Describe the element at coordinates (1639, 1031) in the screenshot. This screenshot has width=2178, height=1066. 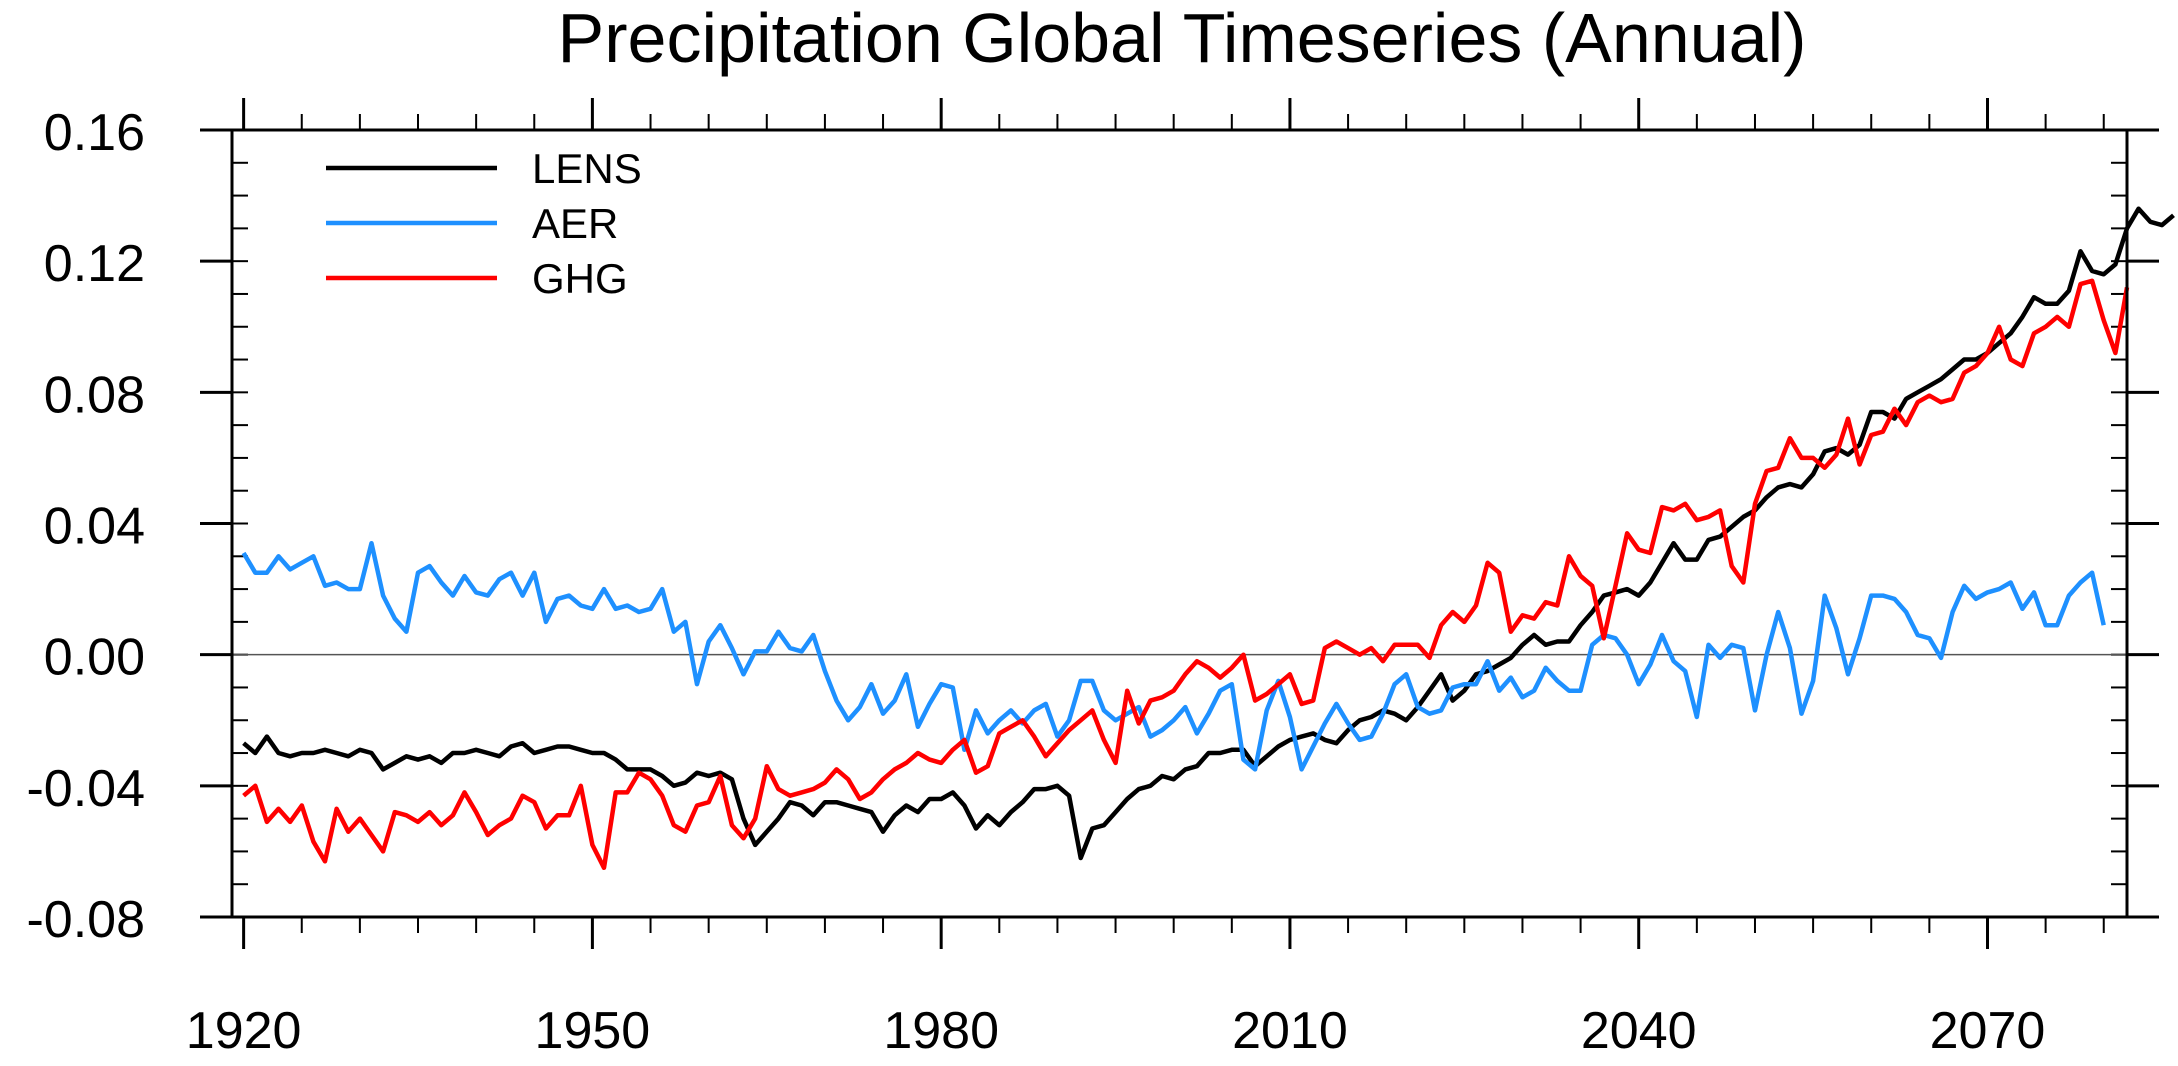
I see `x-tick-label: 2040` at that location.